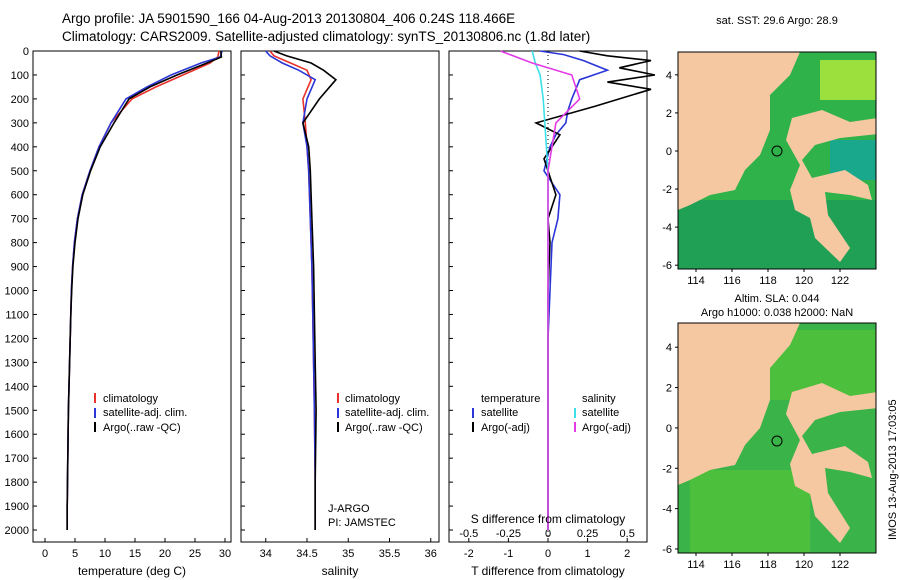  What do you see at coordinates (627, 554) in the screenshot?
I see `x-tick-label: 2` at bounding box center [627, 554].